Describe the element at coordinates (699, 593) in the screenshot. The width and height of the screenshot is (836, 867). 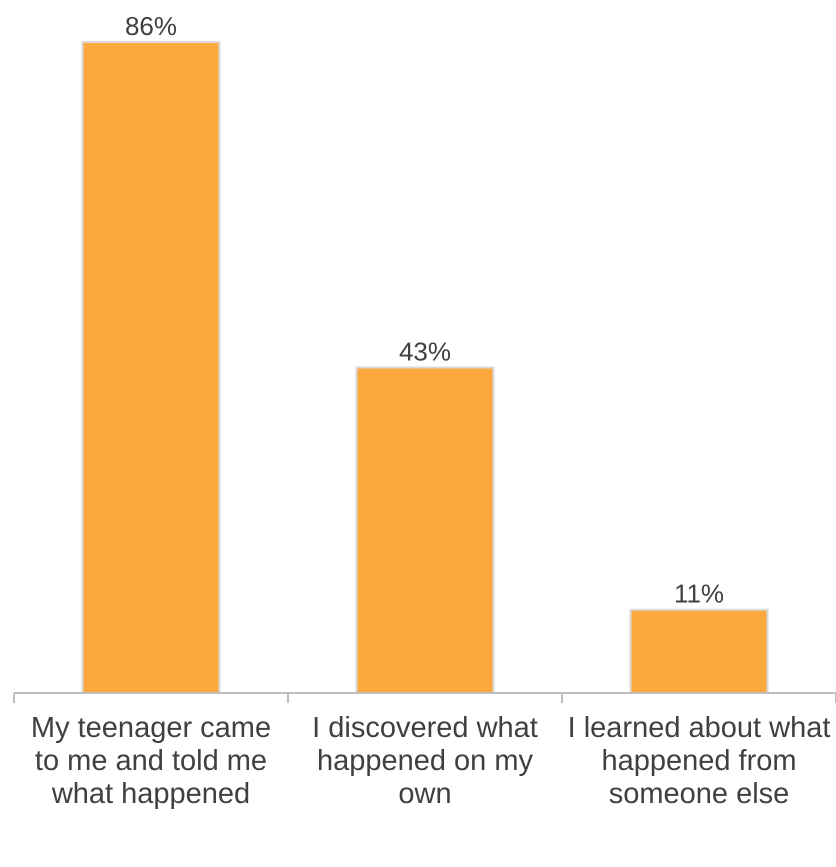
I see `data-label: 11%` at that location.